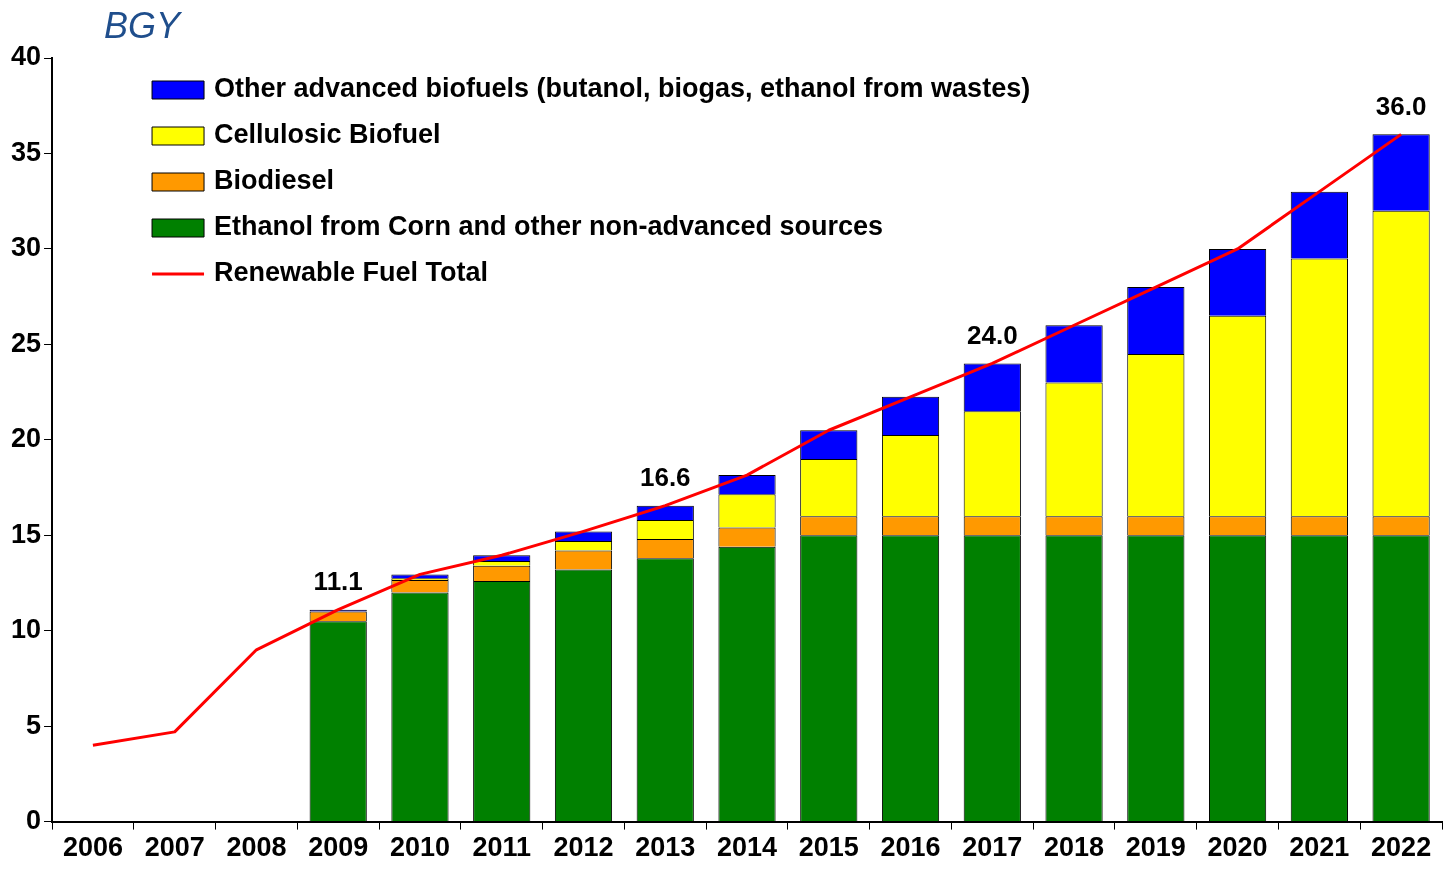  Describe the element at coordinates (26, 629) in the screenshot. I see `y-tick-label: 10` at that location.